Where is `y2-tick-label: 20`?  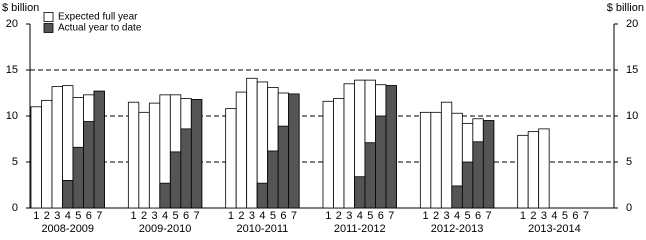 y2-tick-label: 20 is located at coordinates (632, 24).